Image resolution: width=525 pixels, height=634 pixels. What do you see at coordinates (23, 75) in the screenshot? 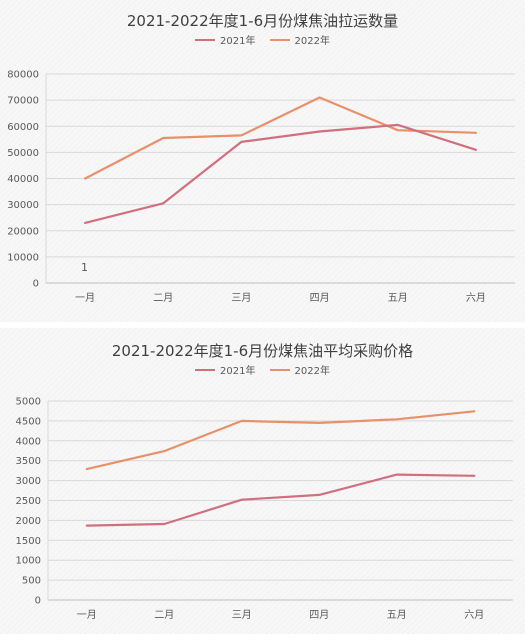
I see `y-tick-label: 80000` at bounding box center [23, 75].